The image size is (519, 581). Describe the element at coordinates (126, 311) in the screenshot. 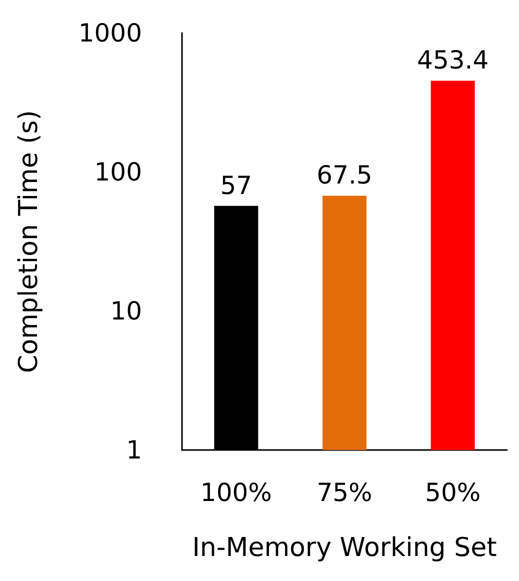

I see `y-tick-label: 10` at that location.